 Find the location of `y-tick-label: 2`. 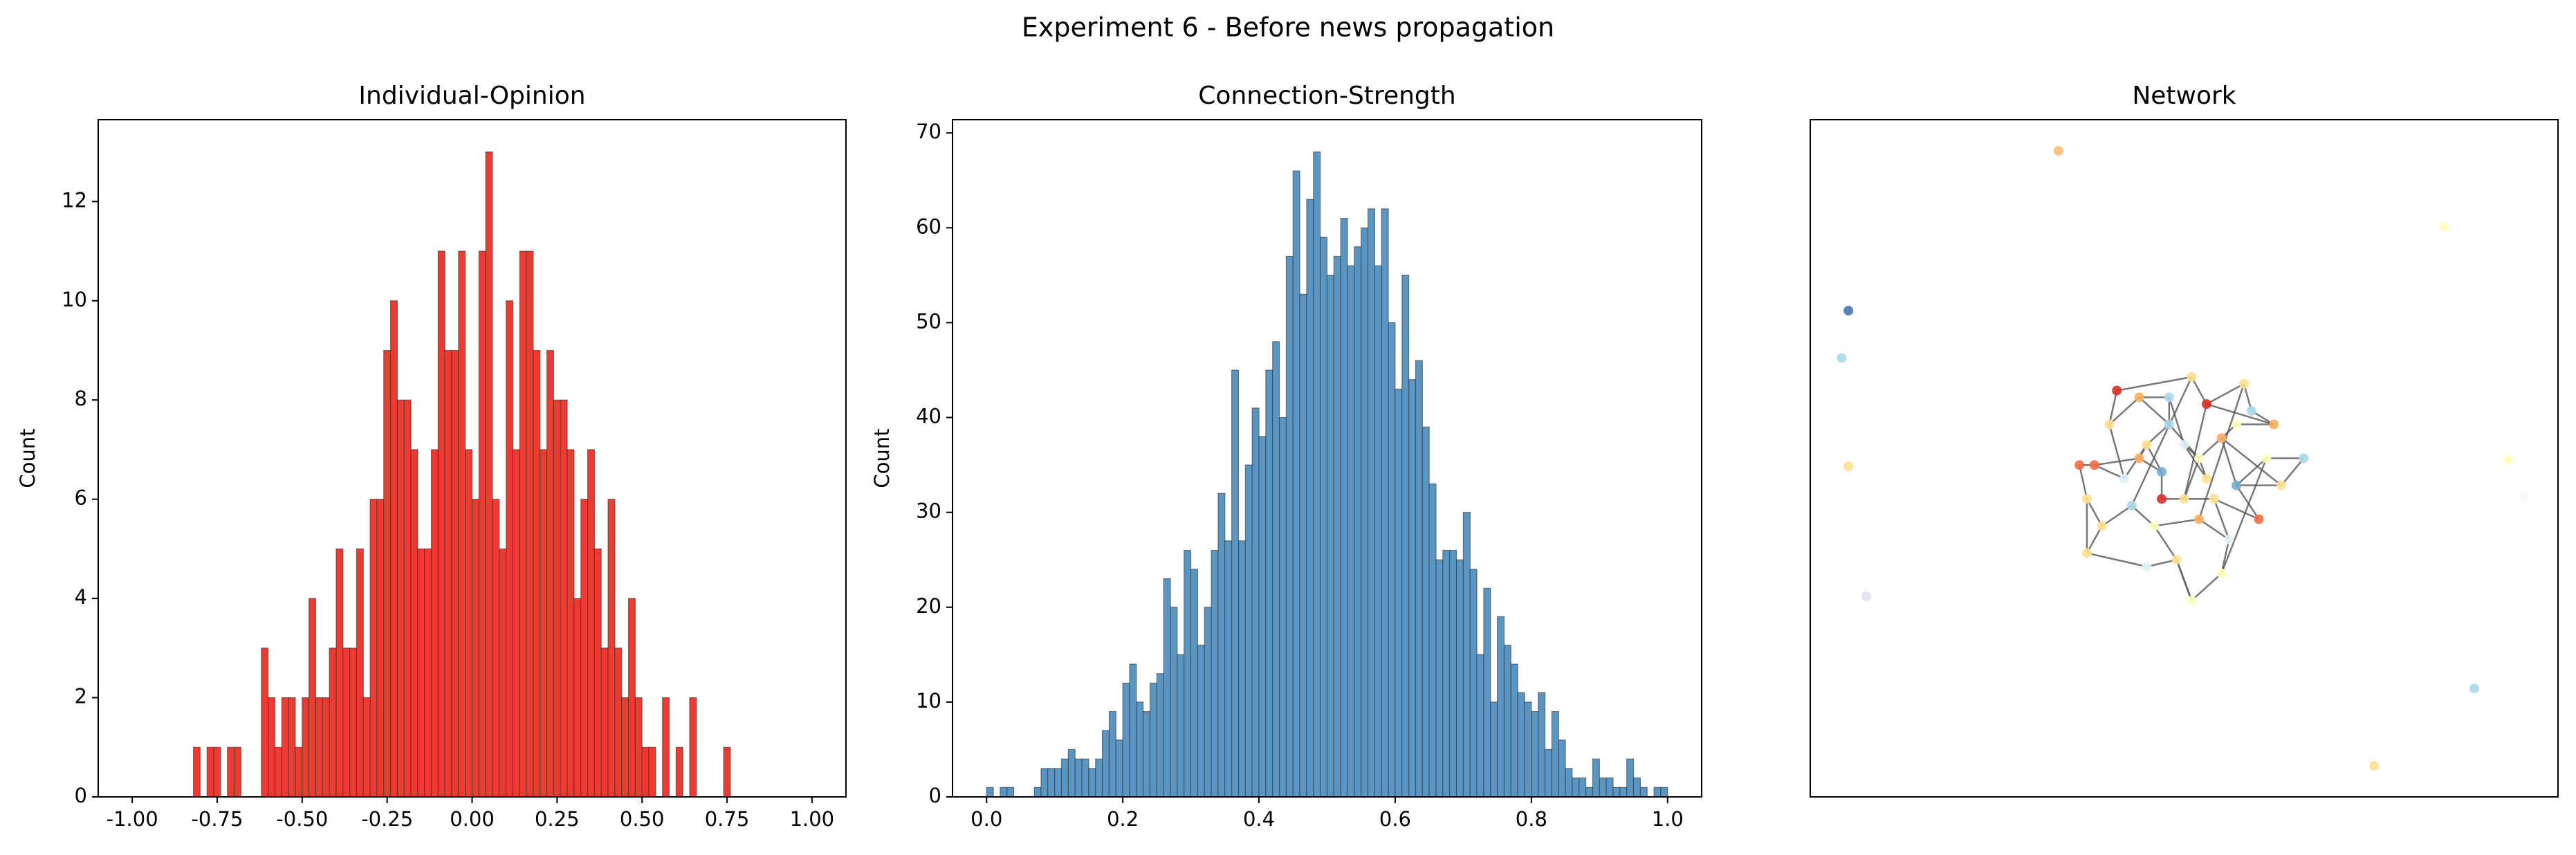

y-tick-label: 2 is located at coordinates (81, 697).